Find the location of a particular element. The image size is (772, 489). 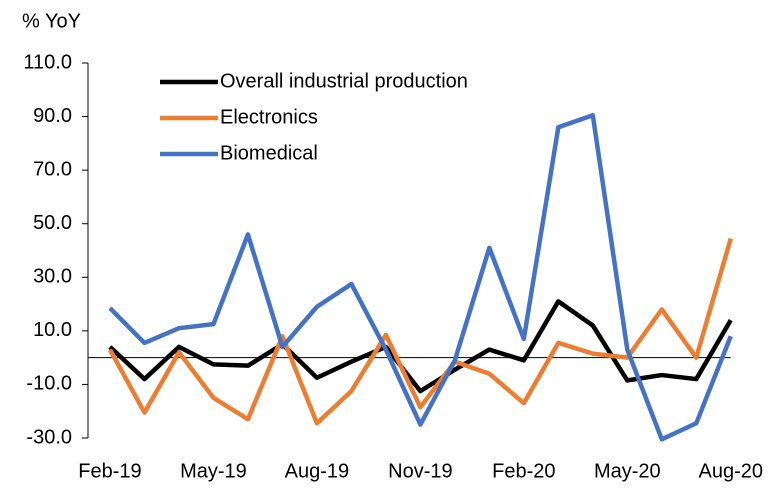

y-tick-label: -30.0 is located at coordinates (49, 437).